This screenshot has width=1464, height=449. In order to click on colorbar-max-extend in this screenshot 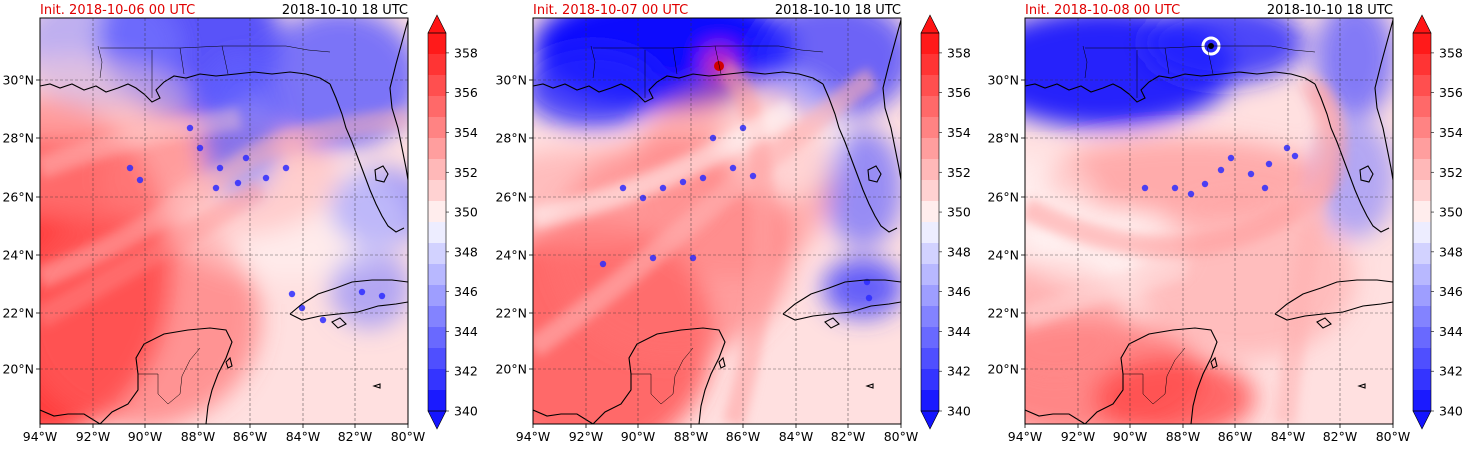, I will do `click(1422, 24)`.